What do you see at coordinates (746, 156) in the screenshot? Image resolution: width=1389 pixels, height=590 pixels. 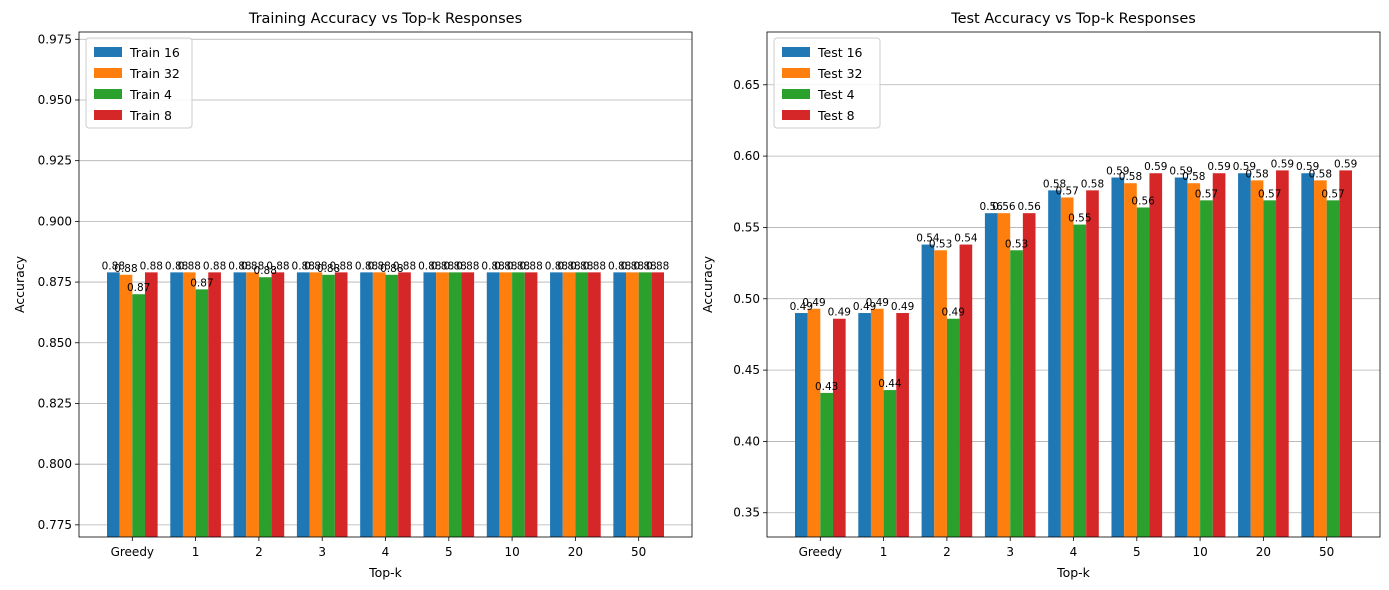 I see `y-tick-label: 0.60` at bounding box center [746, 156].